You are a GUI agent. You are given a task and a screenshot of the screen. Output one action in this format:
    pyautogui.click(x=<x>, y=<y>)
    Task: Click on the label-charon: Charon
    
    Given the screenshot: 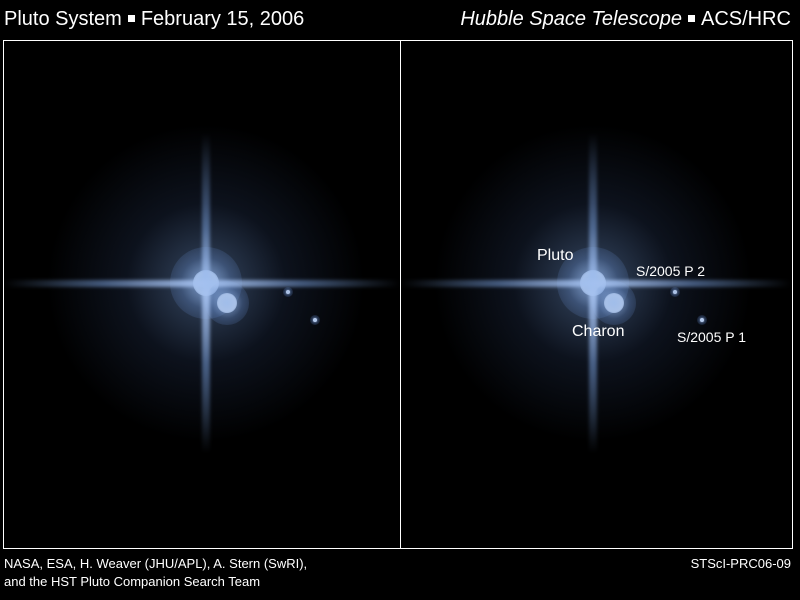 What is the action you would take?
    pyautogui.click(x=598, y=331)
    